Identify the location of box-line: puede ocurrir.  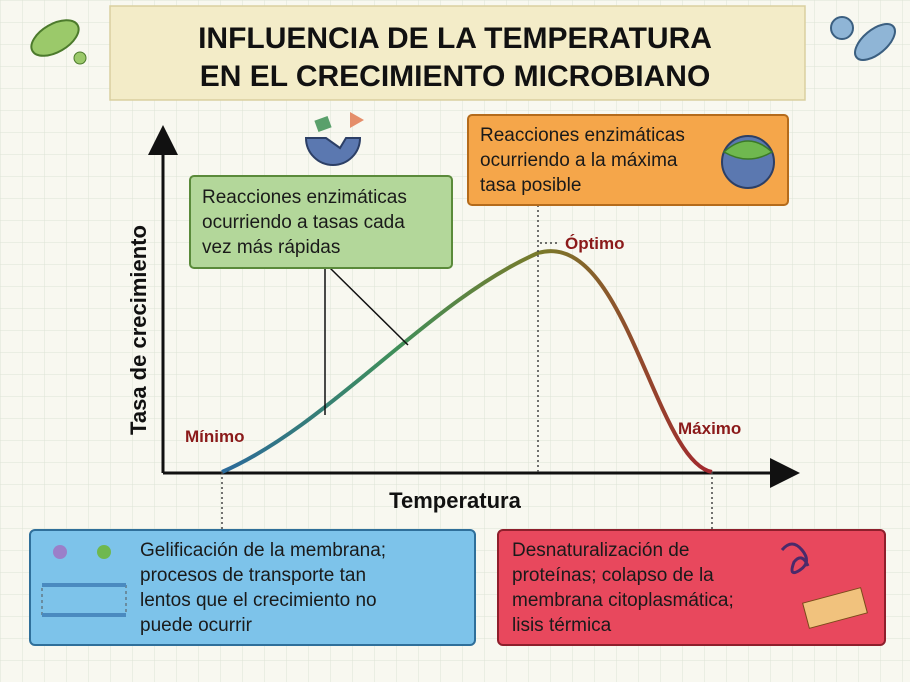
(196, 625).